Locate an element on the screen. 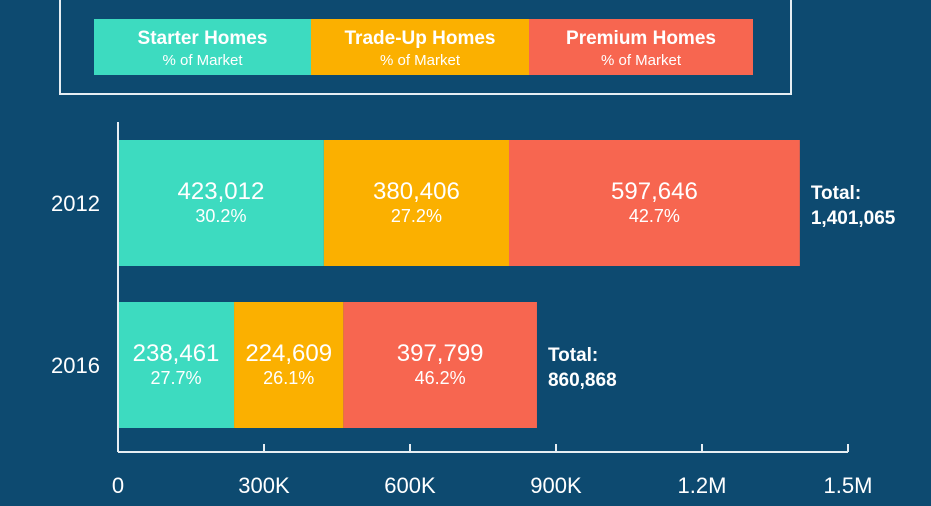  x-tick-label: 1.5M is located at coordinates (848, 485).